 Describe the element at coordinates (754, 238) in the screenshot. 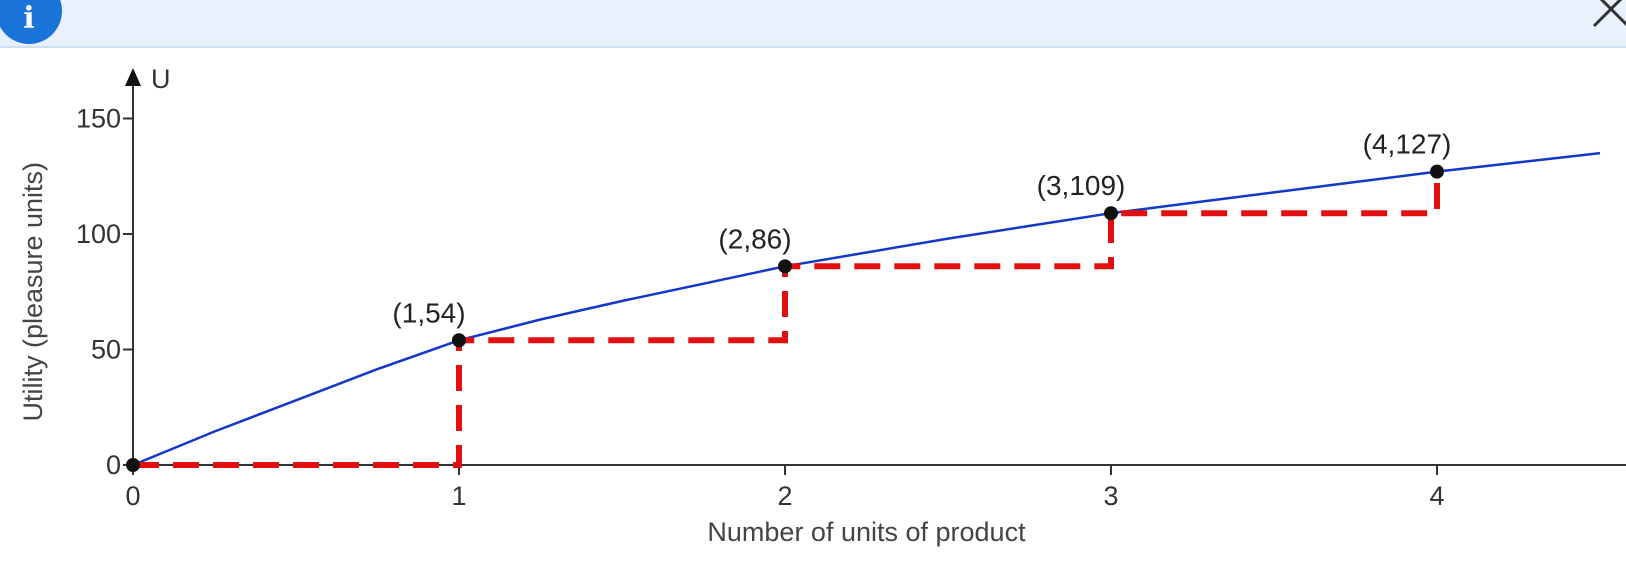

I see `point-label: (2,86)` at that location.